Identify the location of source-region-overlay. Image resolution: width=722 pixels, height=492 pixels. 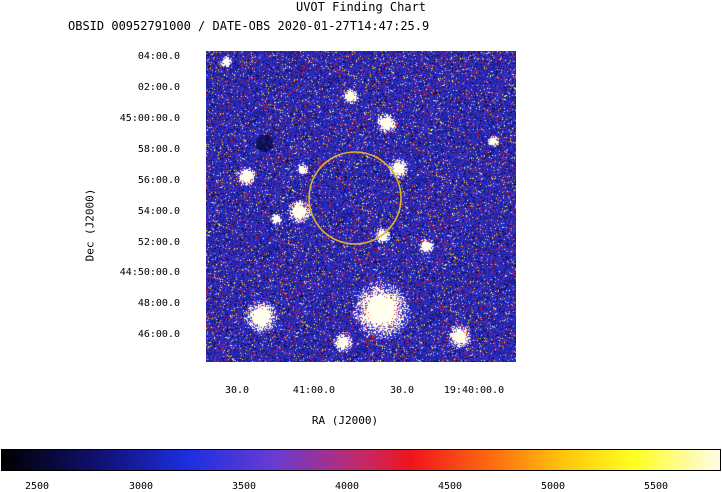
(355, 198).